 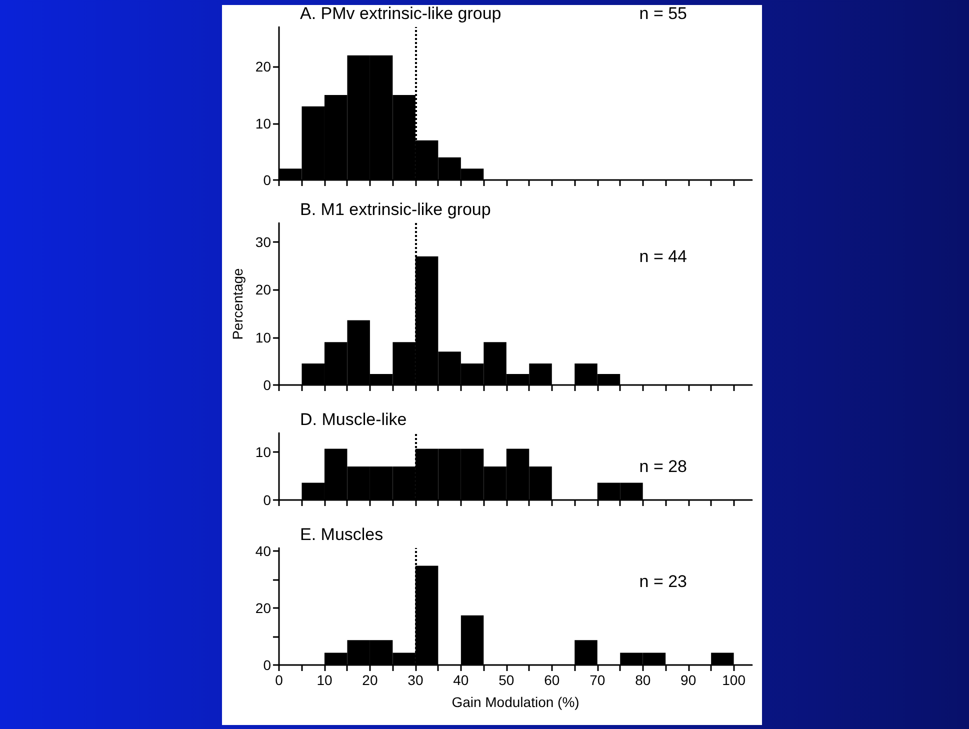 What do you see at coordinates (395, 209) in the screenshot?
I see `chart-title: B. M1 extrinsic-like group` at bounding box center [395, 209].